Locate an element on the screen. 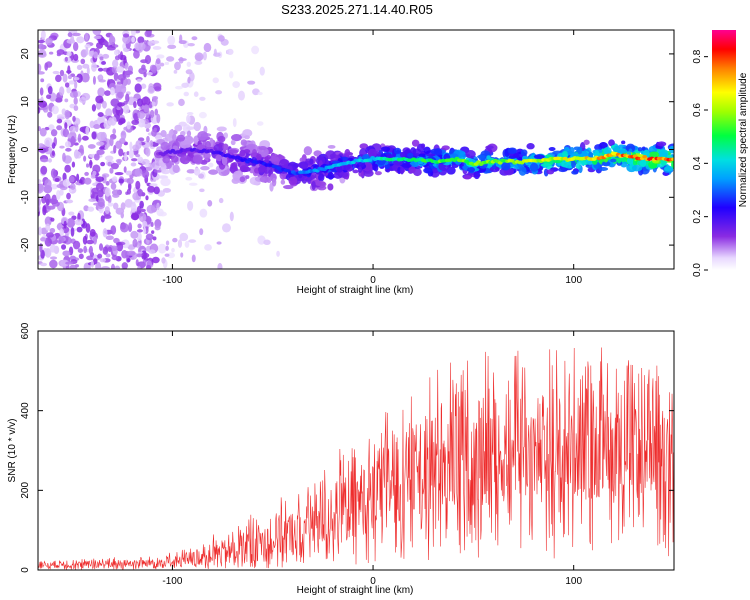 This screenshot has height=600, width=750. x-tick-label: -100 is located at coordinates (172, 581).